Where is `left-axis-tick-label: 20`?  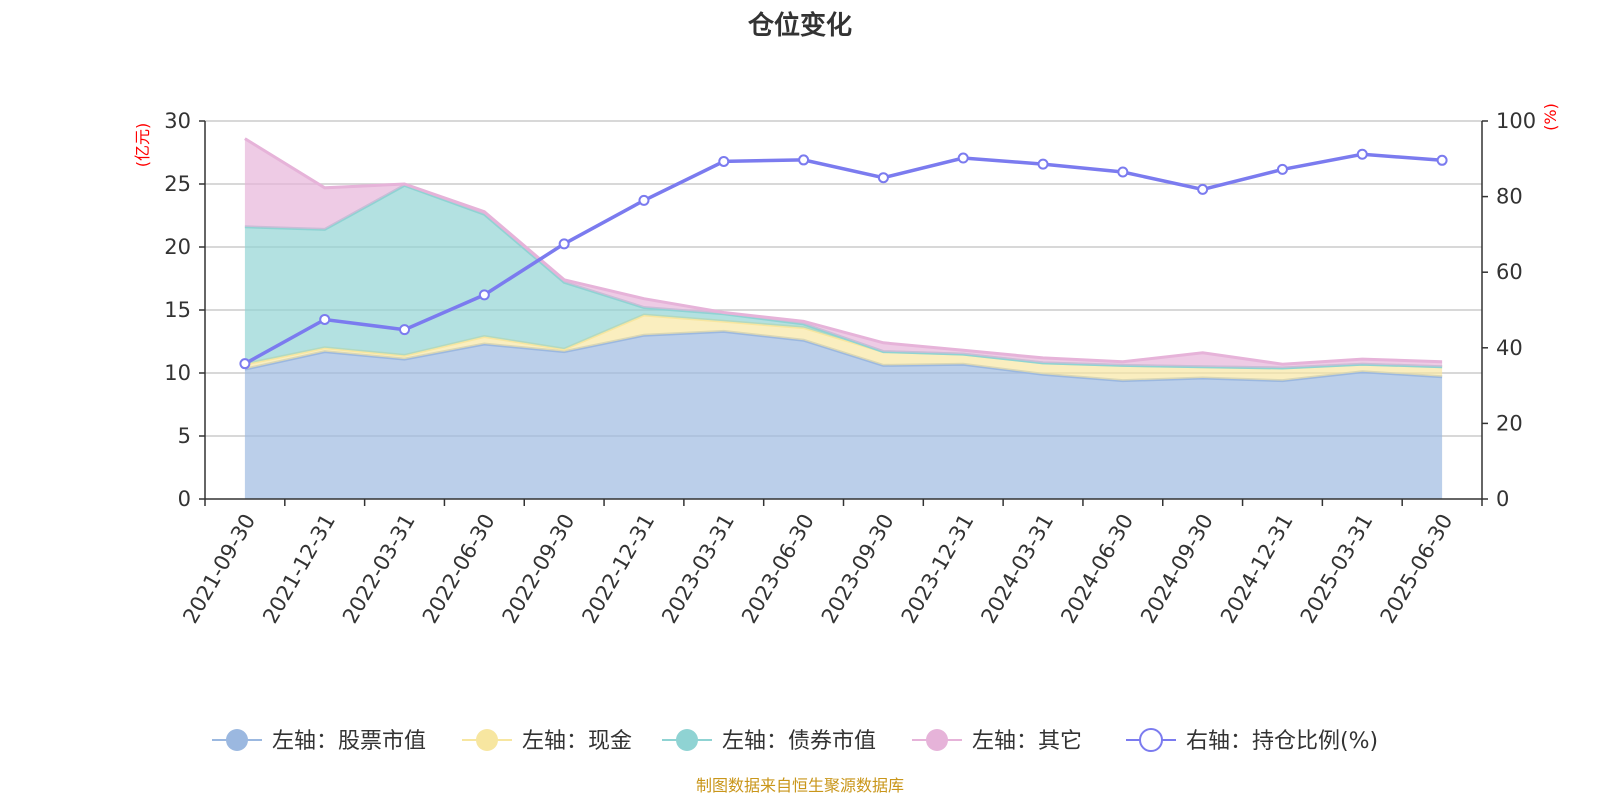 left-axis-tick-label: 20 is located at coordinates (177, 247).